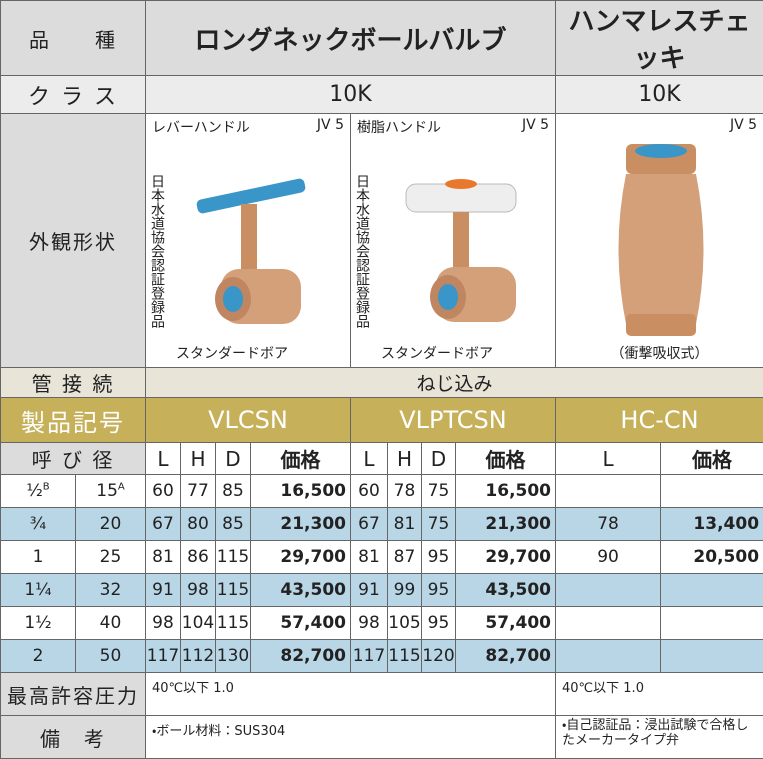 This screenshot has width=763, height=759. Describe the element at coordinates (73, 459) in the screenshot. I see `label: 呼 び 径` at that location.